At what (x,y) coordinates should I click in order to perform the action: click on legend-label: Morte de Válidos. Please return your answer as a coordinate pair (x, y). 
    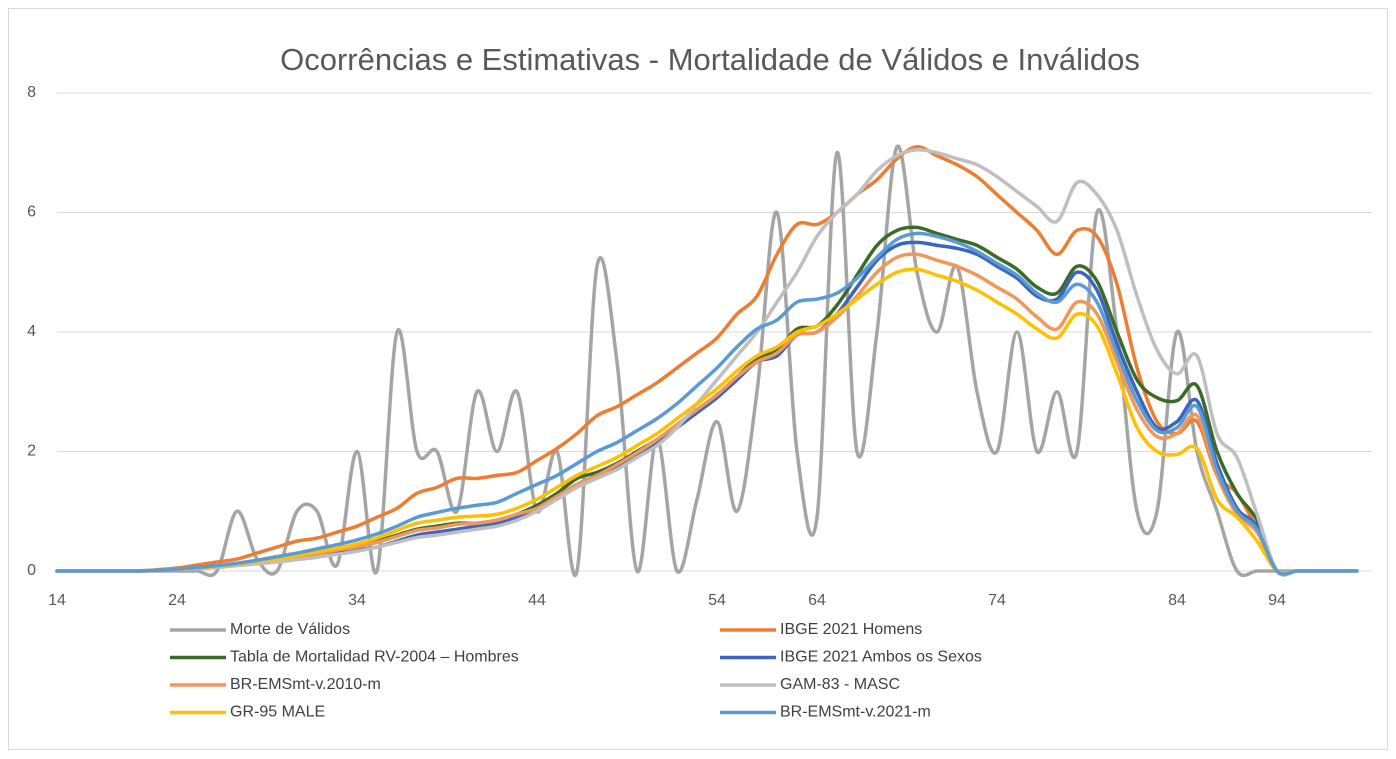
    Looking at the image, I should click on (290, 629).